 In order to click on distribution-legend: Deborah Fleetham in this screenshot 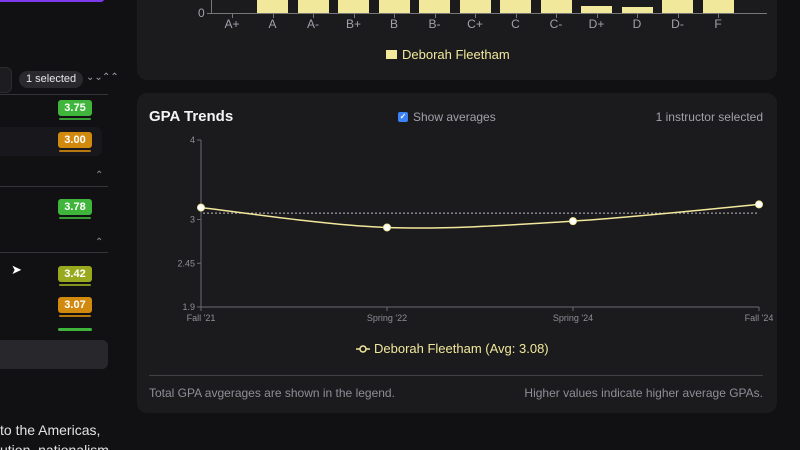, I will do `click(448, 54)`.